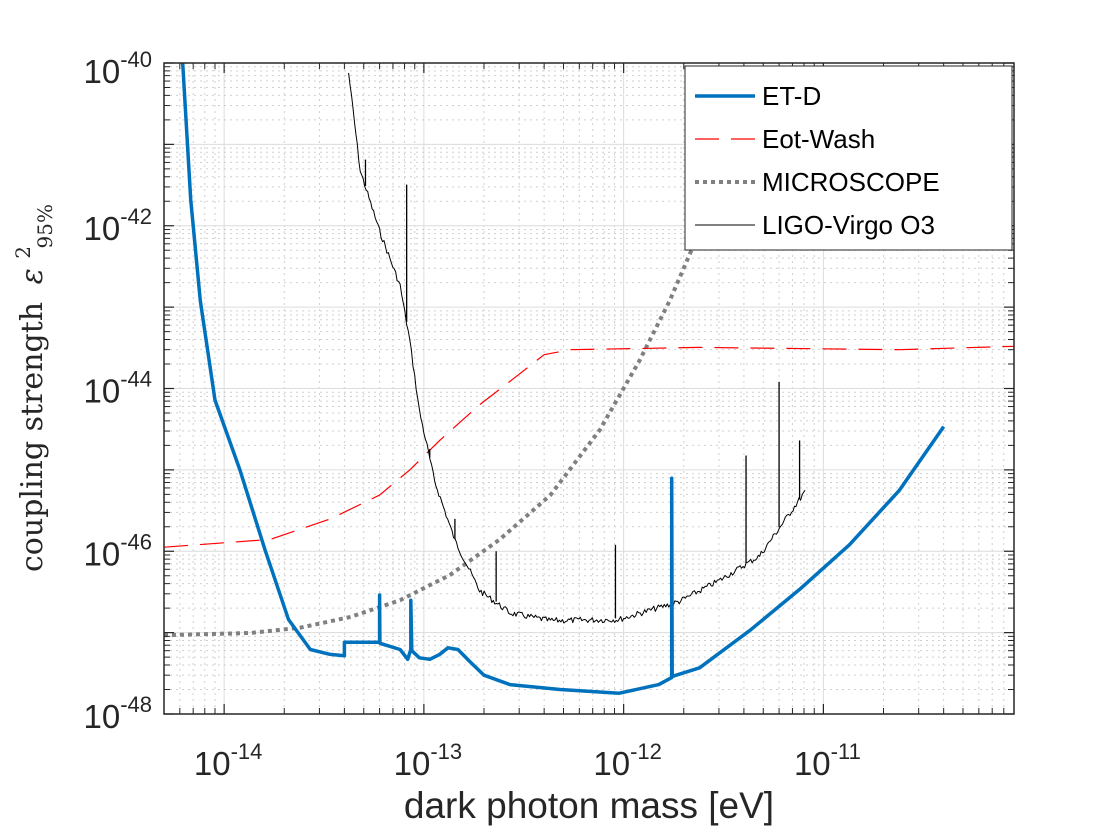 Image resolution: width=1120 pixels, height=840 pixels. What do you see at coordinates (32, 437) in the screenshot?
I see `y-axis-label-text: coupling strength` at bounding box center [32, 437].